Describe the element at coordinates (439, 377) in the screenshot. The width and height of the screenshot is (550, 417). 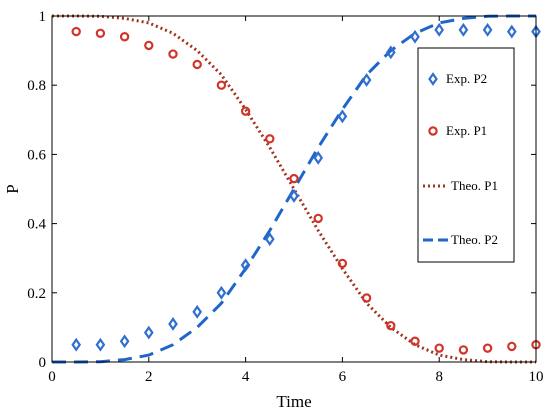
I see `x-tick-label: 8` at that location.